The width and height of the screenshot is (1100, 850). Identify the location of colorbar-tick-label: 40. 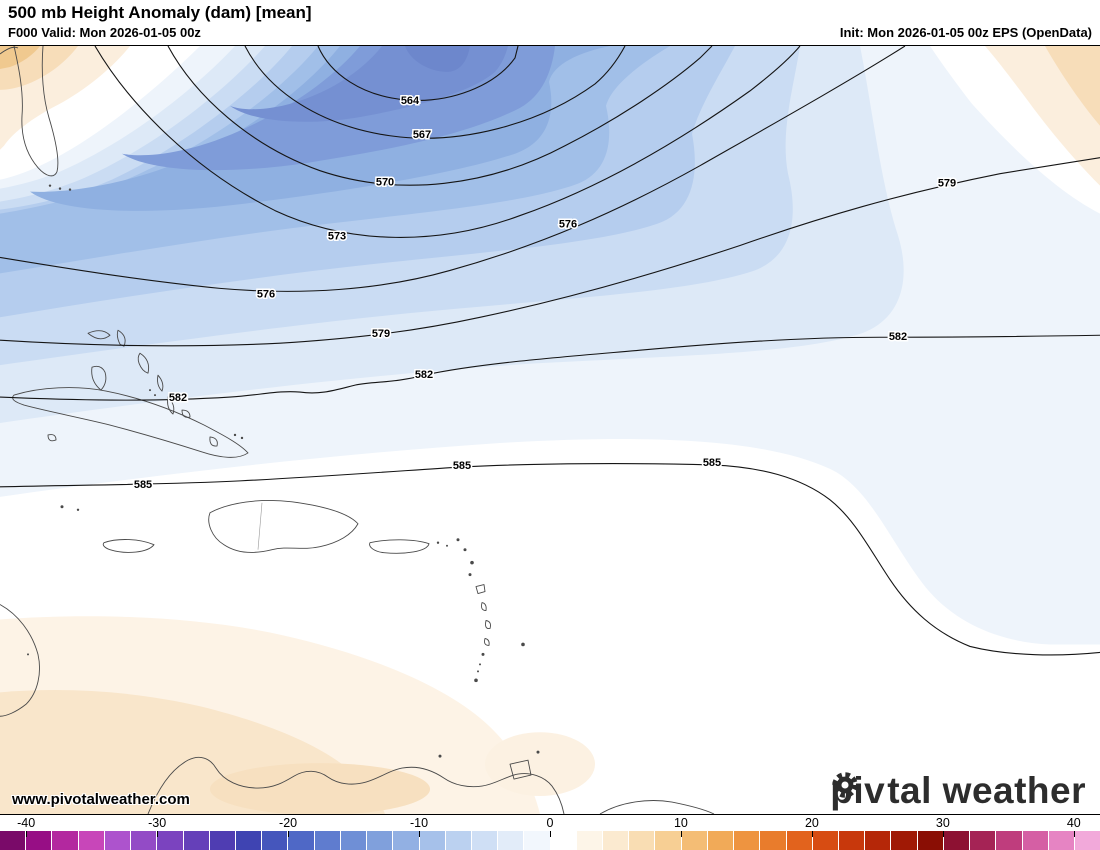
(1073, 823).